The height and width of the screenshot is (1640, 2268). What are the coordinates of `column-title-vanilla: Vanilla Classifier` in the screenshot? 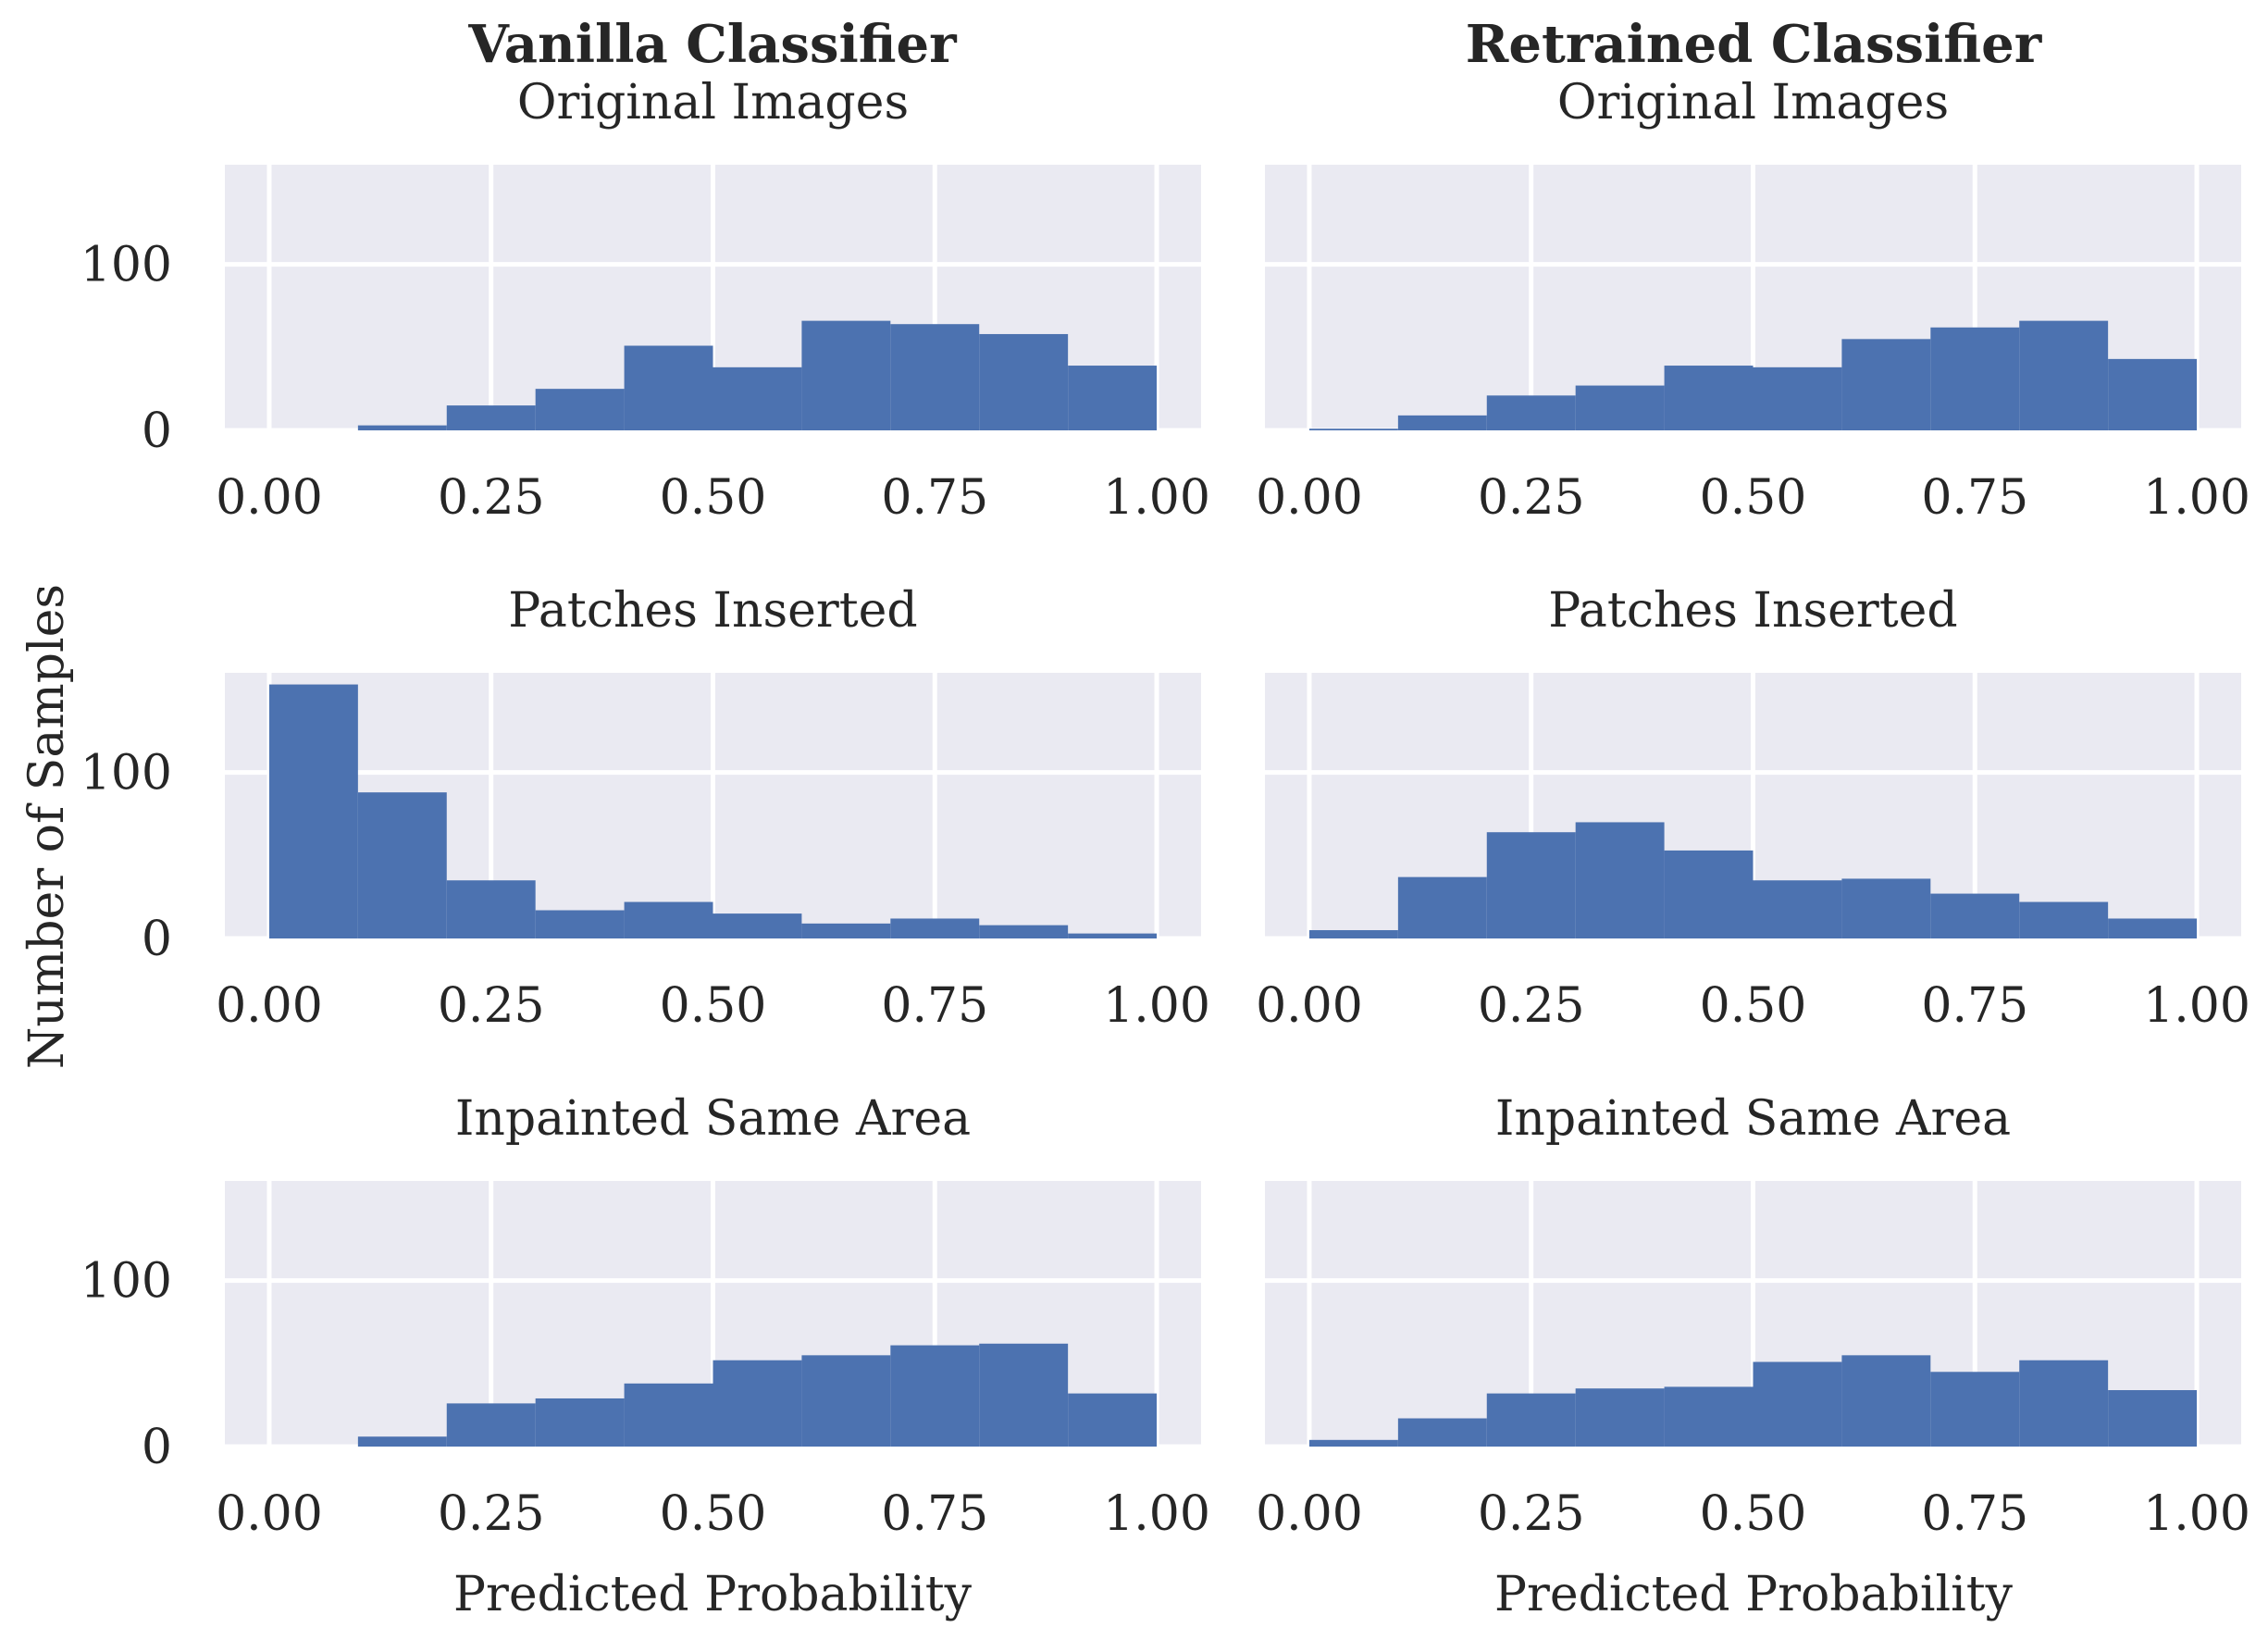 It's located at (712, 44).